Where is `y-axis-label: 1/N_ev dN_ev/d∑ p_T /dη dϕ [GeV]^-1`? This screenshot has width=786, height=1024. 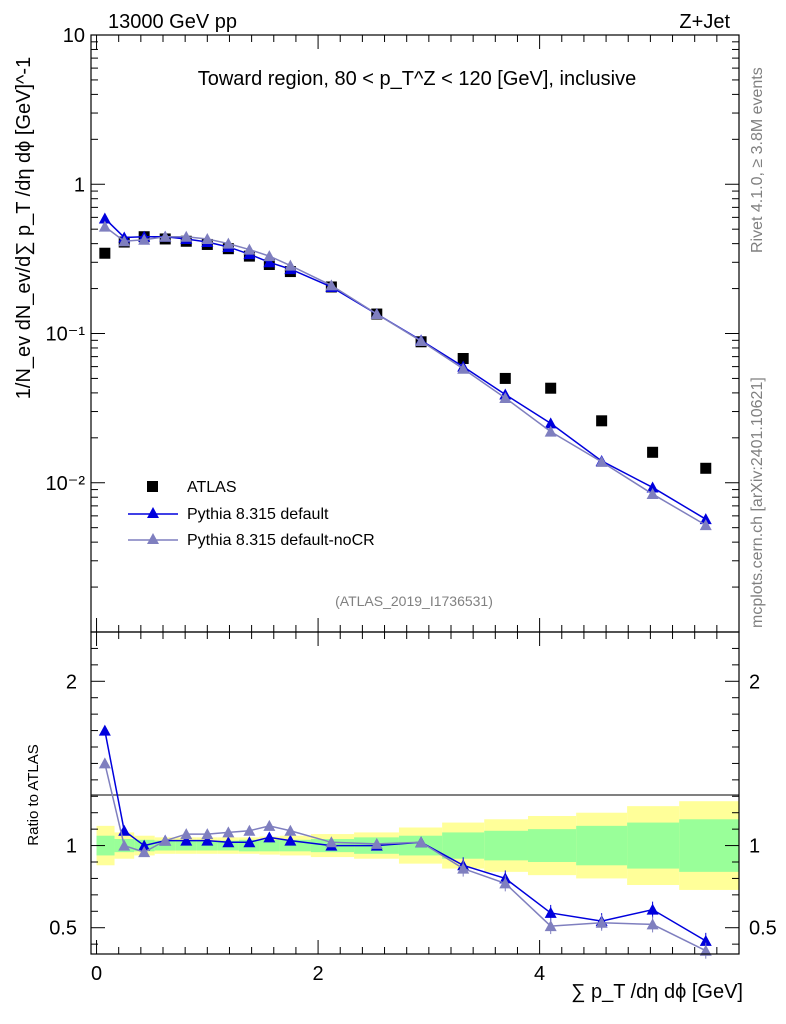 y-axis-label: 1/N_ev dN_ev/d∑ p_T /dη dϕ [GeV]^-1 is located at coordinates (24, 228).